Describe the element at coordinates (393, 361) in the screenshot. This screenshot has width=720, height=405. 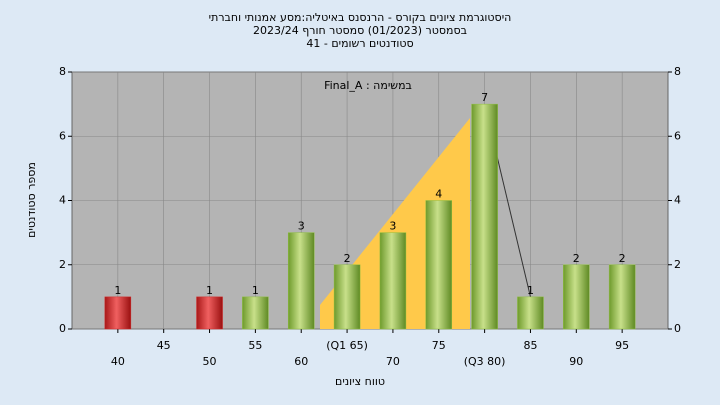
I see `x-tick-label: 70` at that location.